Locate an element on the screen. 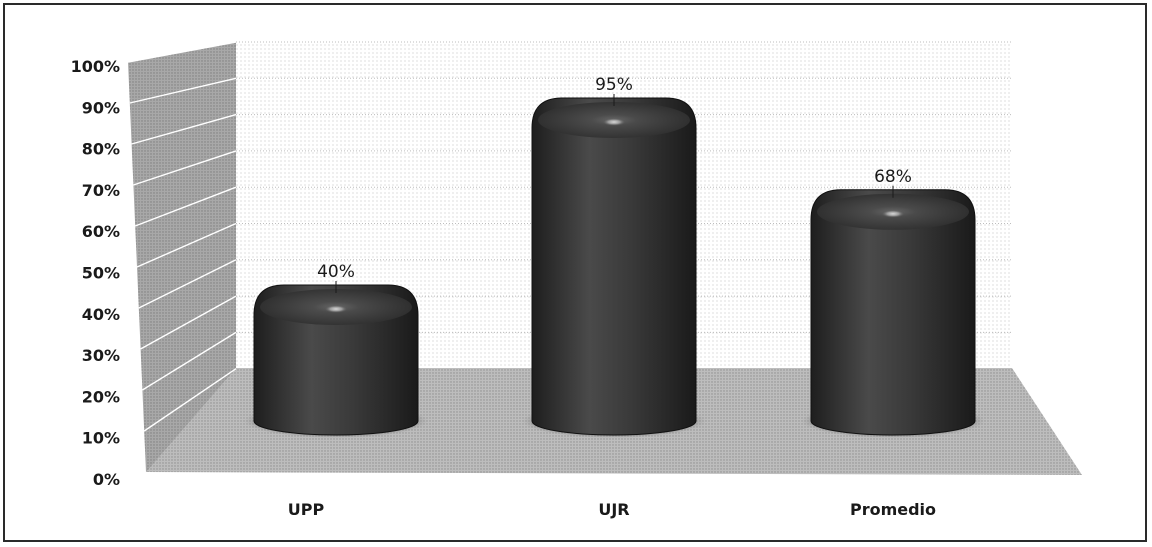  data-label: 40% is located at coordinates (336, 272).